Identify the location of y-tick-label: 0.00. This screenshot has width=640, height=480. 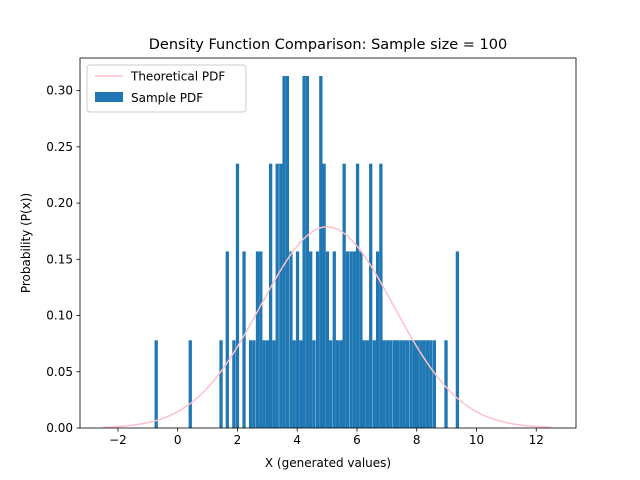
(59, 428).